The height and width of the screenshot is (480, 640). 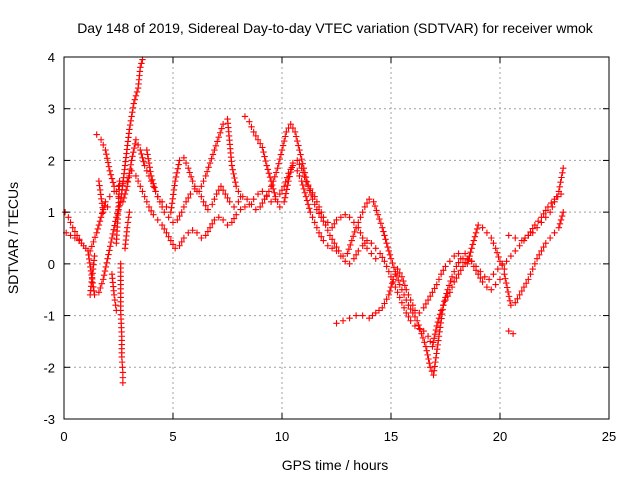 I want to click on y-tick-label: -2, so click(x=49, y=367).